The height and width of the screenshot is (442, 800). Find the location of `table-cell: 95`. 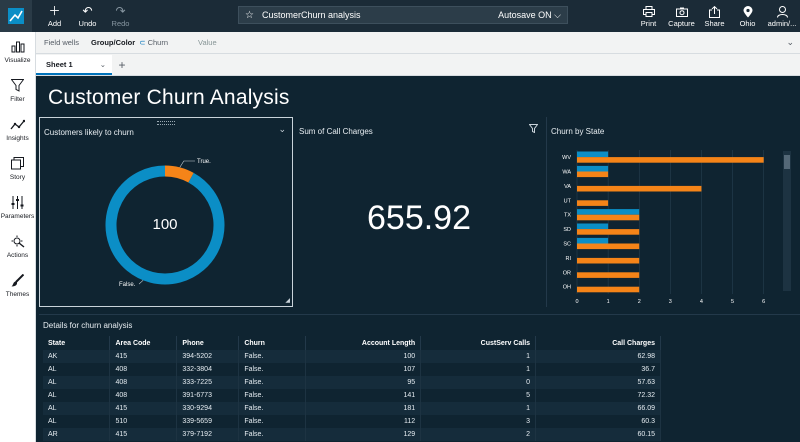

table-cell: 95 is located at coordinates (363, 382).